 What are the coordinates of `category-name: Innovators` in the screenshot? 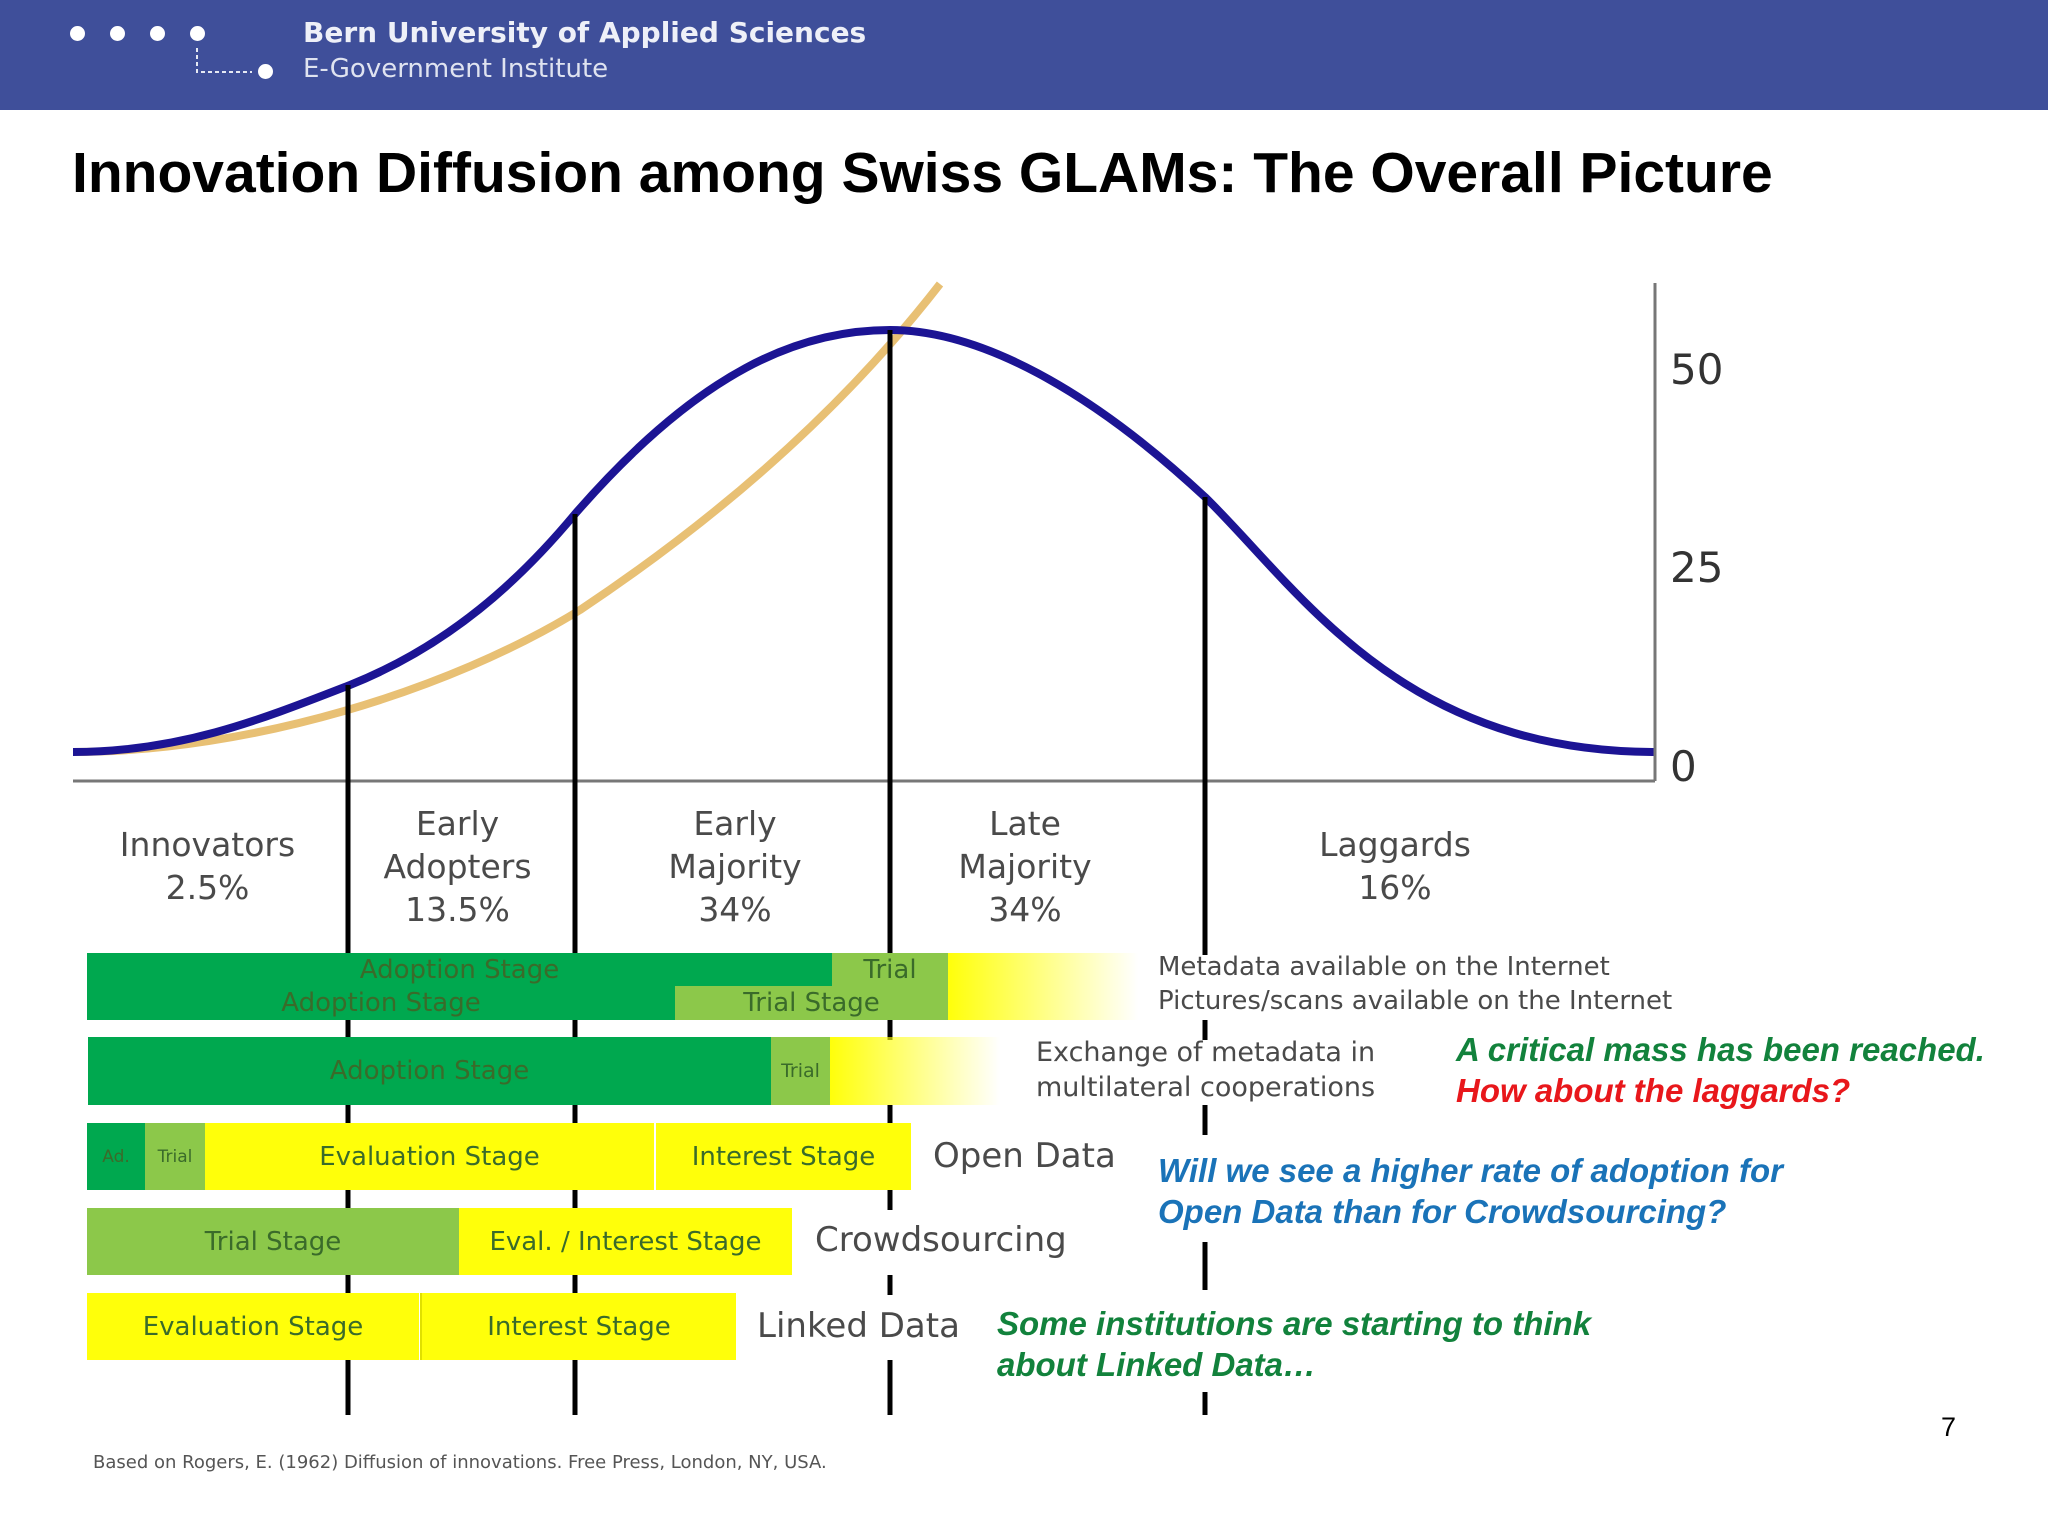 It's located at (207, 844).